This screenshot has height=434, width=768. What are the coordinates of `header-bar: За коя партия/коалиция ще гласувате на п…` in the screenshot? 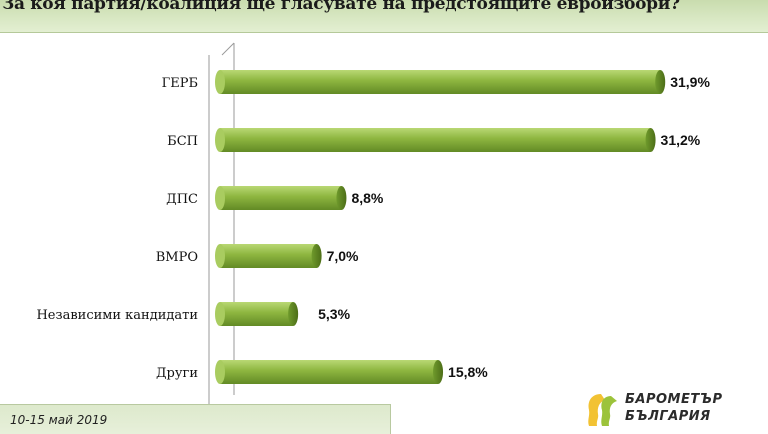 It's located at (384, 16).